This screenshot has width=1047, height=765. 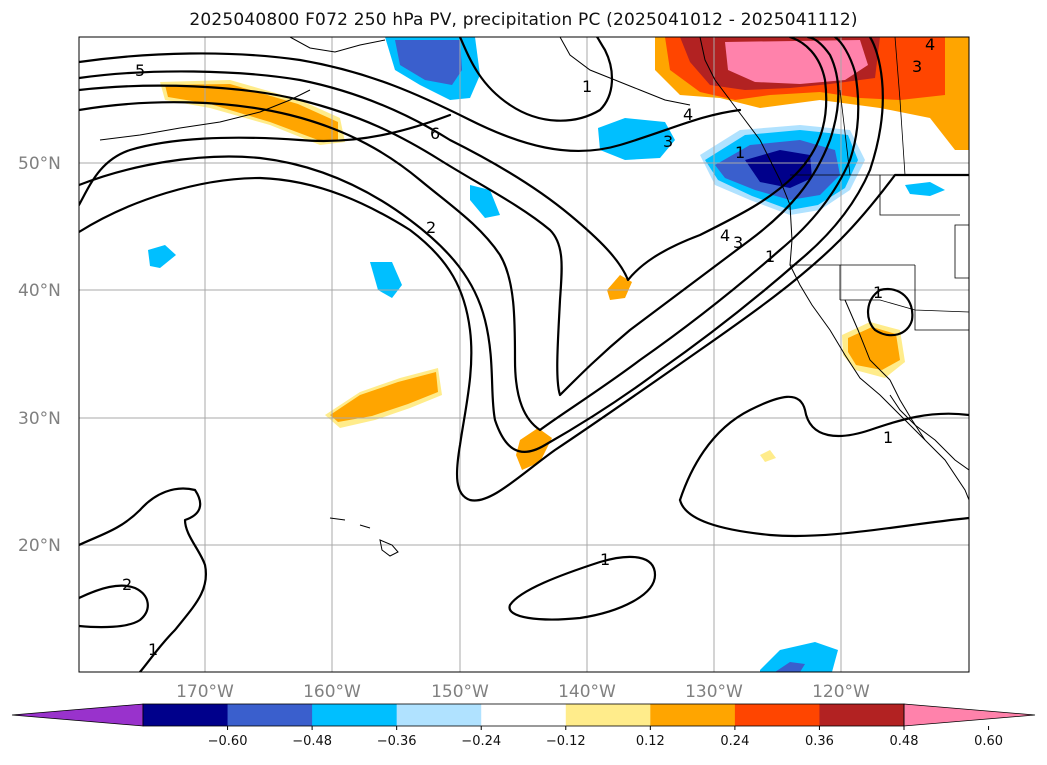 What do you see at coordinates (39, 164) in the screenshot?
I see `lat-label-50n: 50°N` at bounding box center [39, 164].